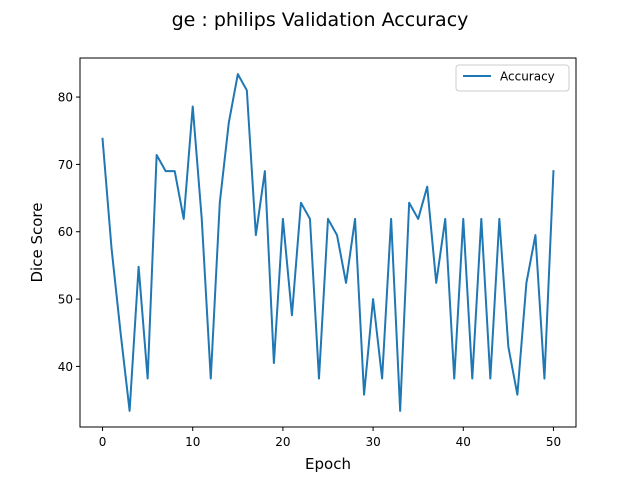 This screenshot has width=640, height=480. I want to click on y-axis-label: Dice Score, so click(37, 243).